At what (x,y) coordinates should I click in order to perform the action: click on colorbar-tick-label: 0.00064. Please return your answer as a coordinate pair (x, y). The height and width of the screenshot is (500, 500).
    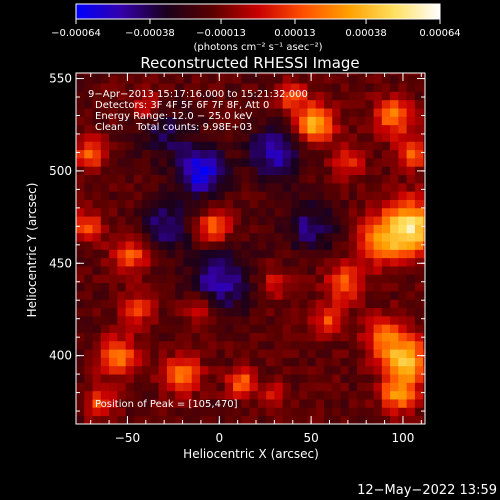
    Looking at the image, I should click on (439, 33).